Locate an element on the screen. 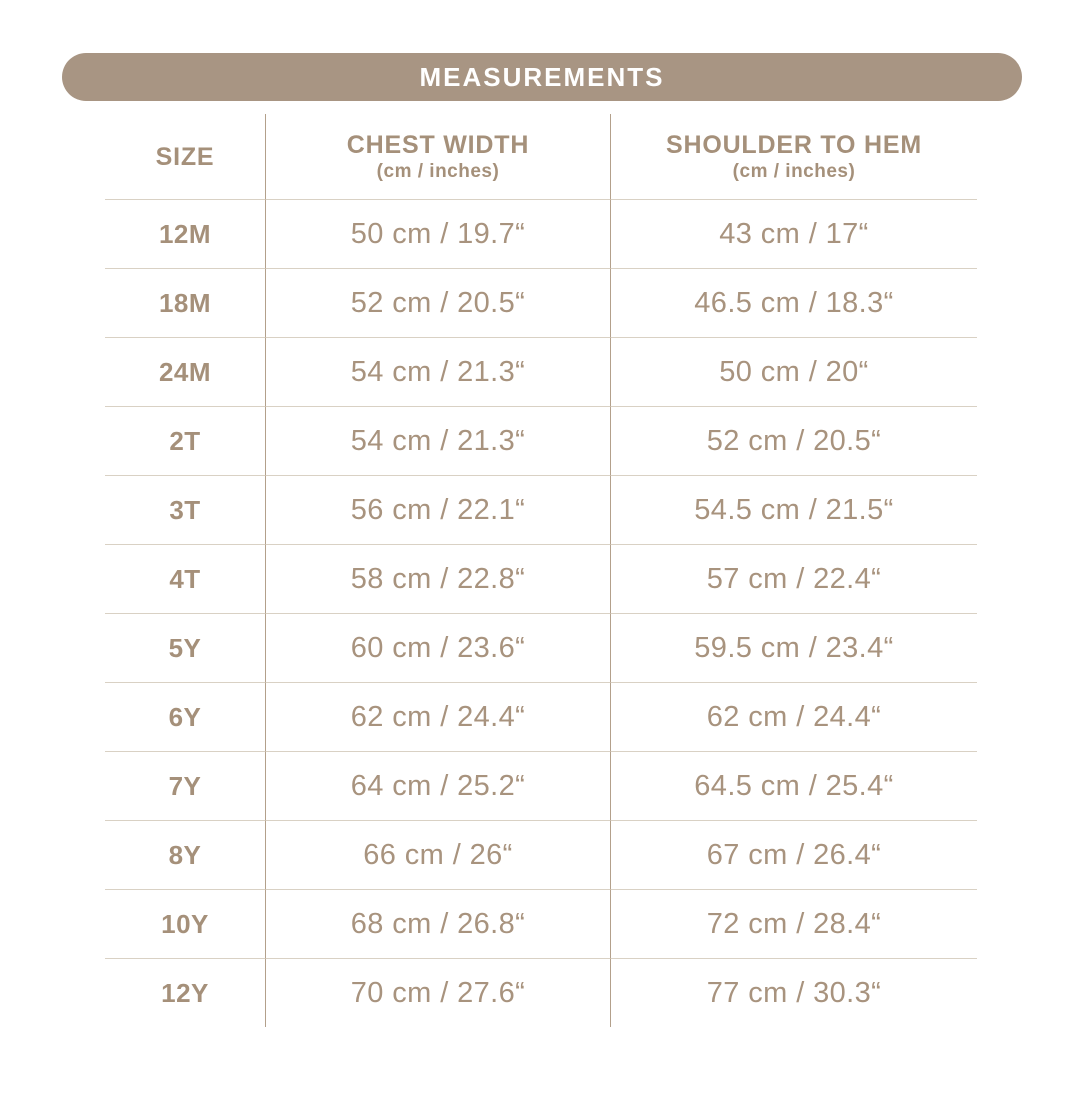  shoulder-to-hem-value: 77 cm / 30.3“ is located at coordinates (794, 992).